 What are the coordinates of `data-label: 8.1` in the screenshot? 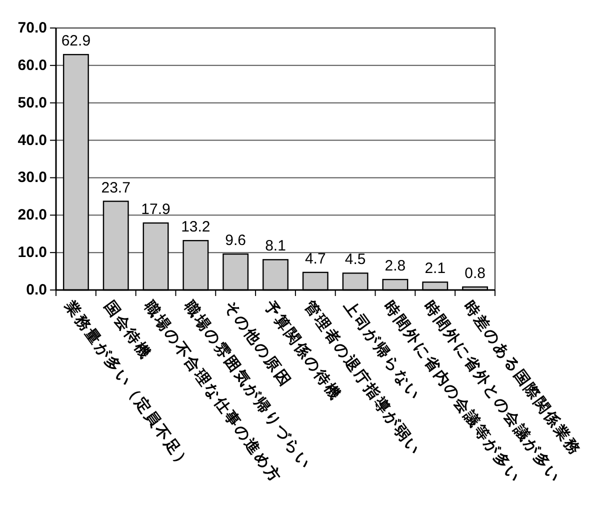 It's located at (275, 246).